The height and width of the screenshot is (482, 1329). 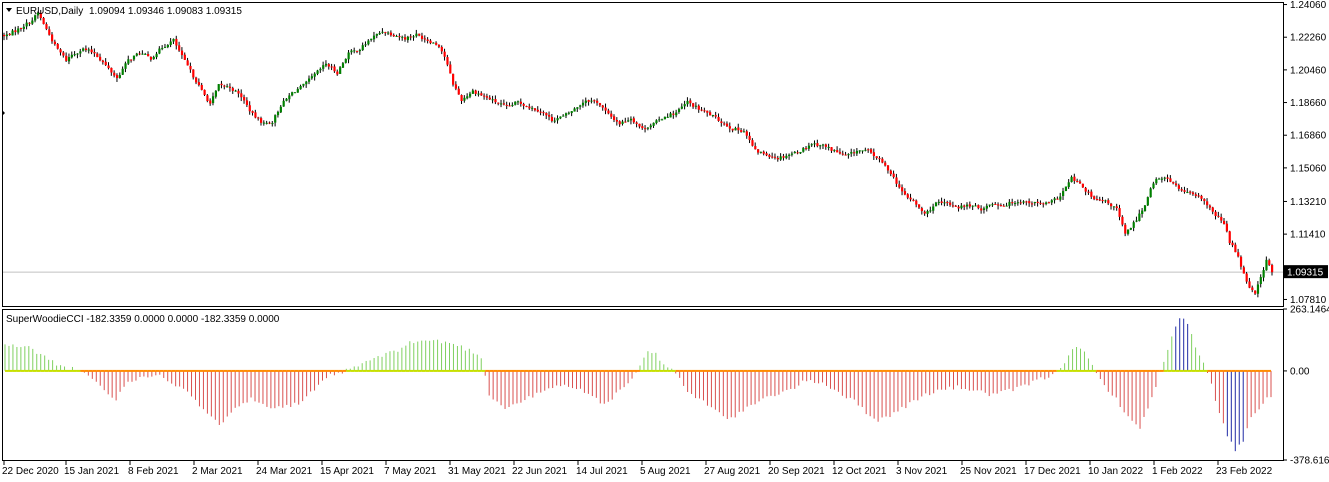 I want to click on date-tick-label: 15 Jan 2021, so click(x=91, y=471).